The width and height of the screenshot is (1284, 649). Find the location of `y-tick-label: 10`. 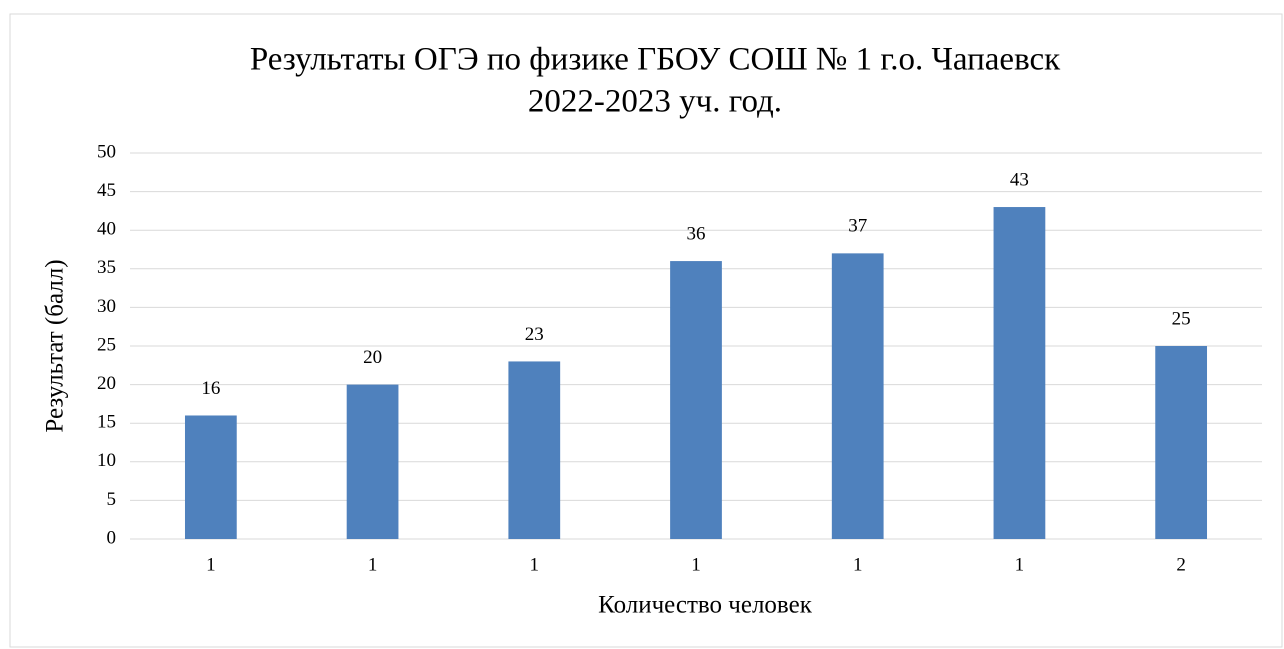

y-tick-label: 10 is located at coordinates (106, 460).